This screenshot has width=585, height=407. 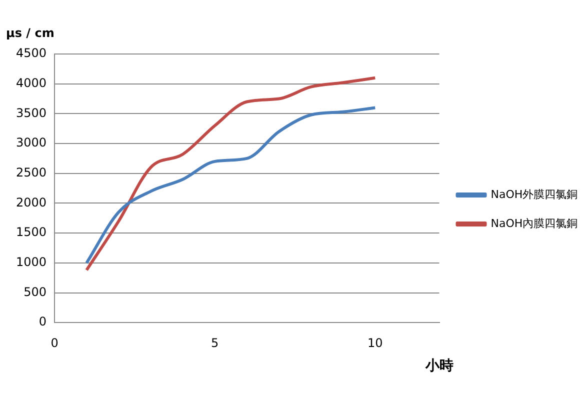 What do you see at coordinates (31, 262) in the screenshot?
I see `y-tick-label: 1000` at bounding box center [31, 262].